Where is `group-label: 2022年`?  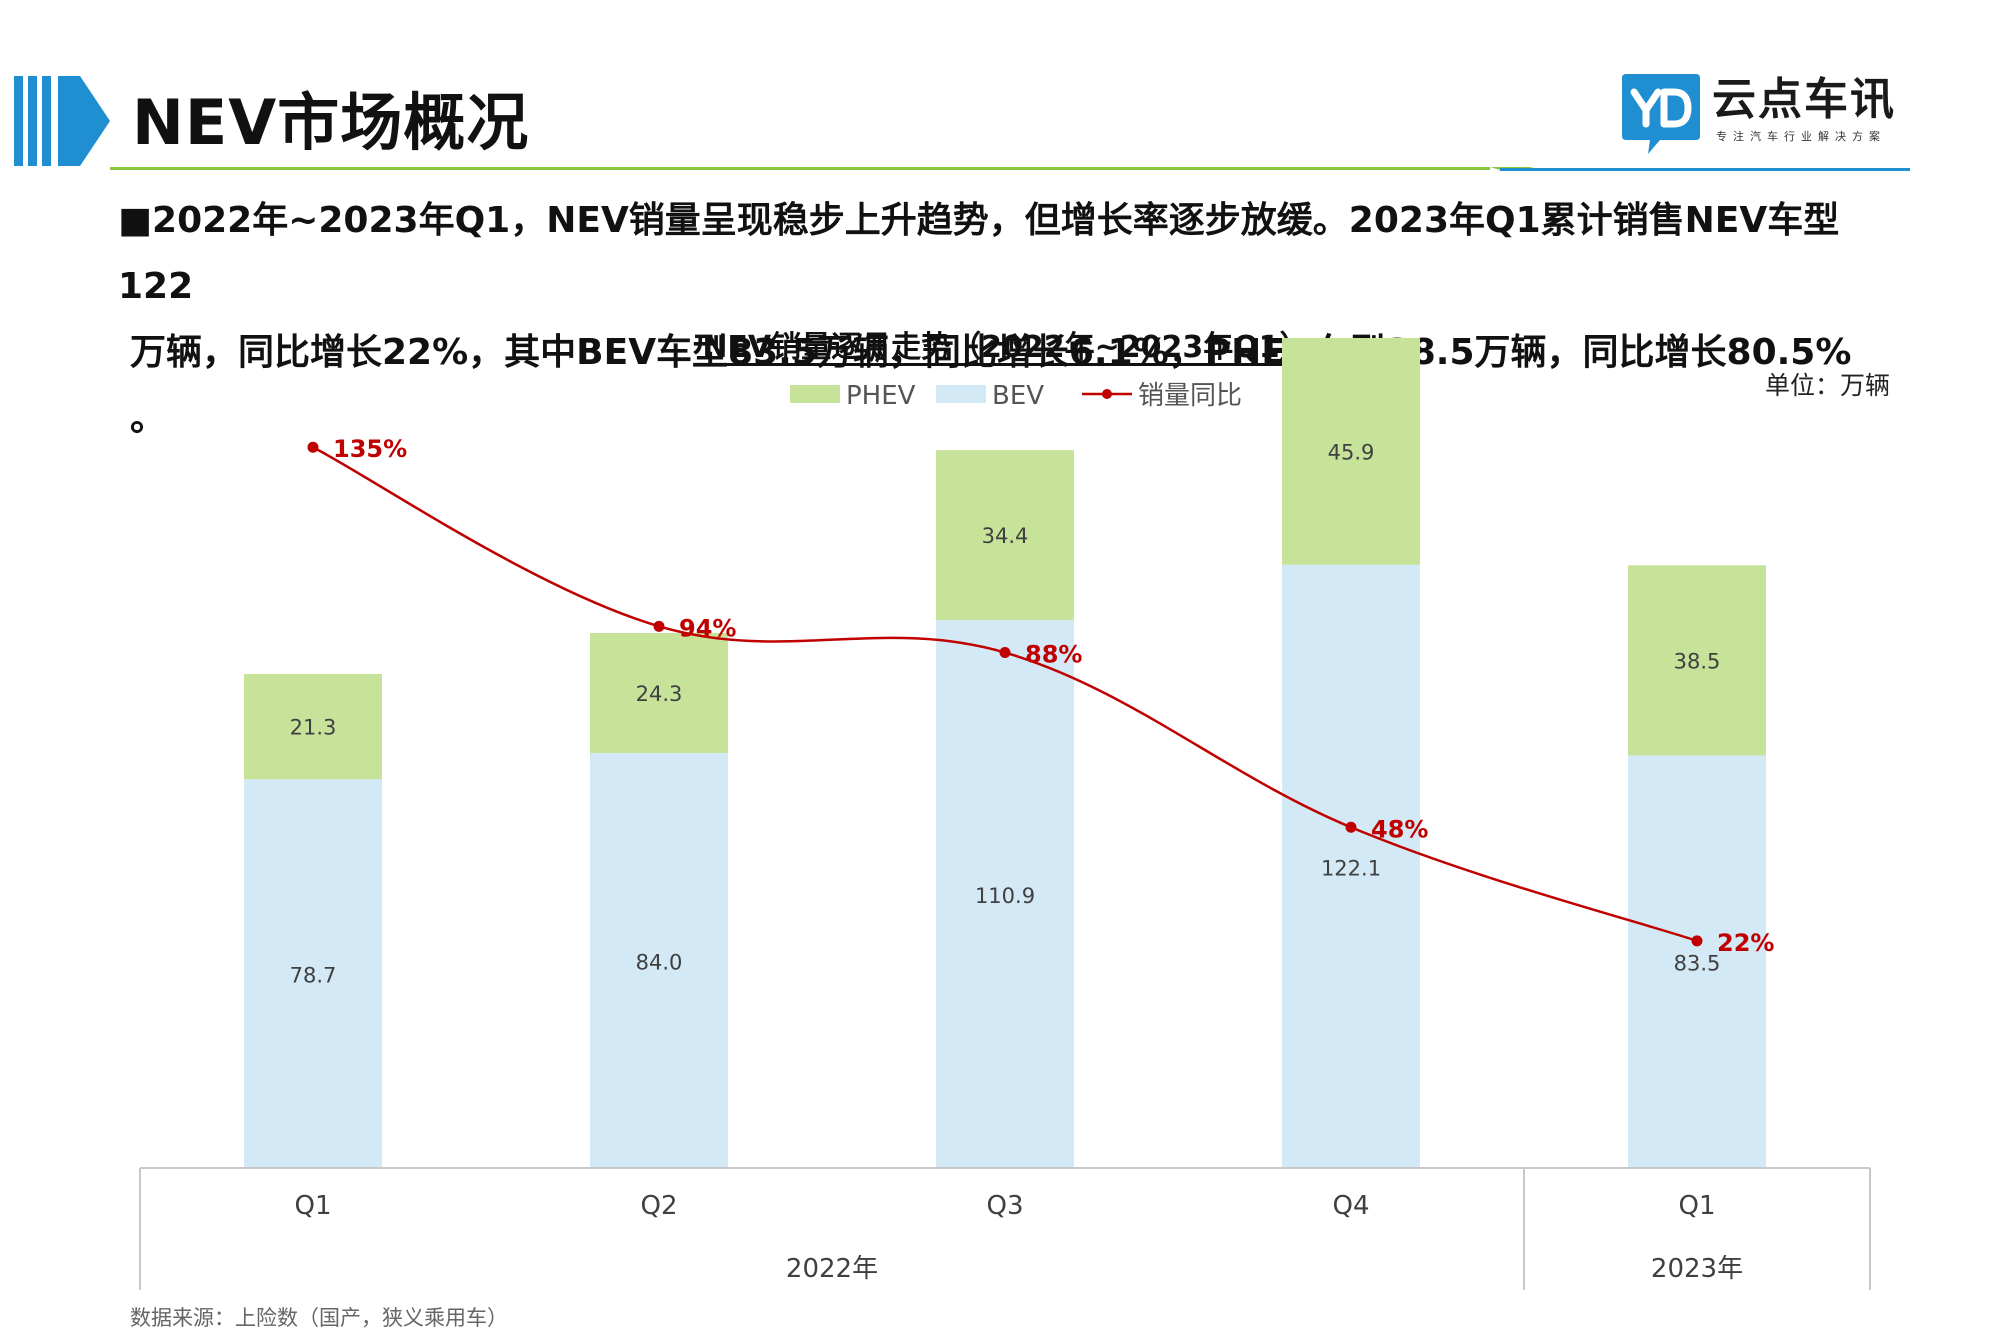 group-label: 2022年 is located at coordinates (832, 1269).